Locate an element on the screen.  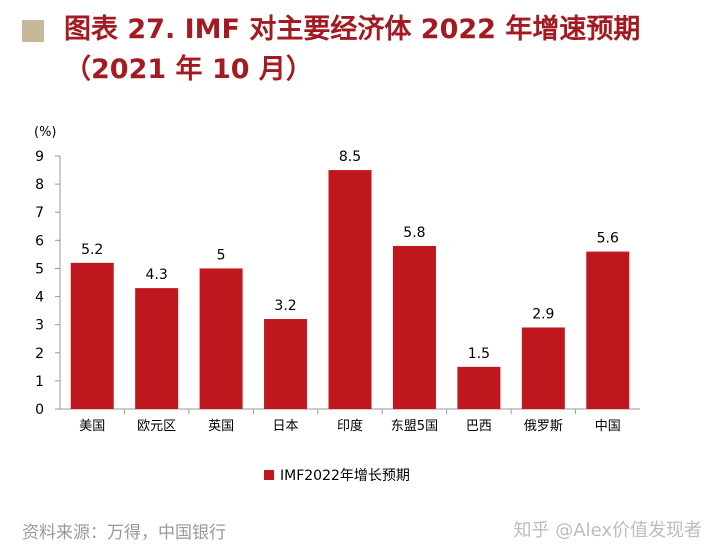
x-tick-label: 印度 is located at coordinates (350, 426).